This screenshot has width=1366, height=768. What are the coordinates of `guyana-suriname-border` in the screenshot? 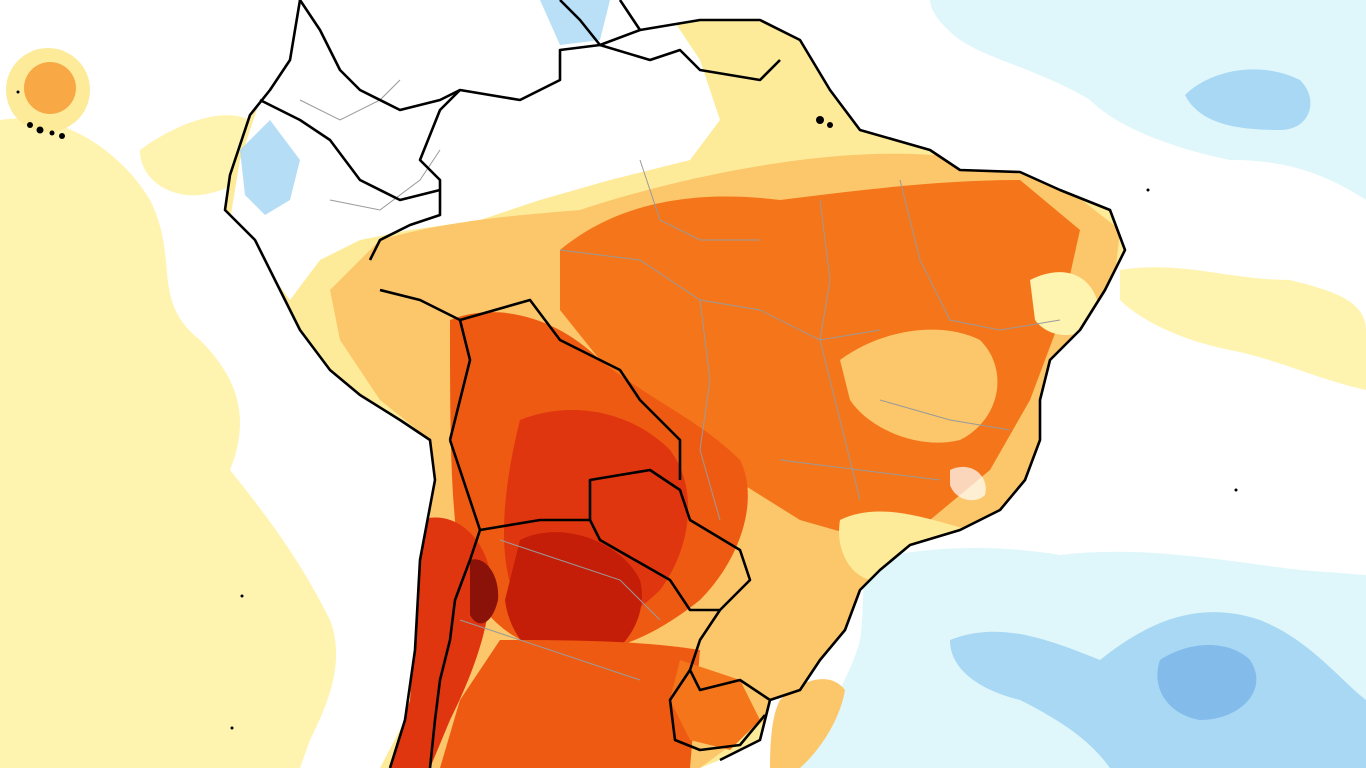 It's located at (670, 41).